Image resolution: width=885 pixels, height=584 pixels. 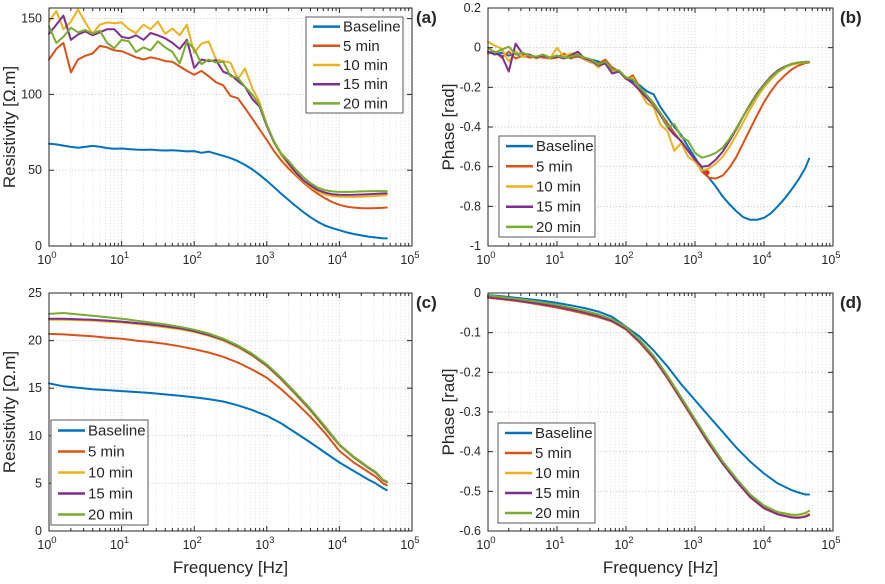 I want to click on y-tick-label: -1, so click(x=475, y=246).